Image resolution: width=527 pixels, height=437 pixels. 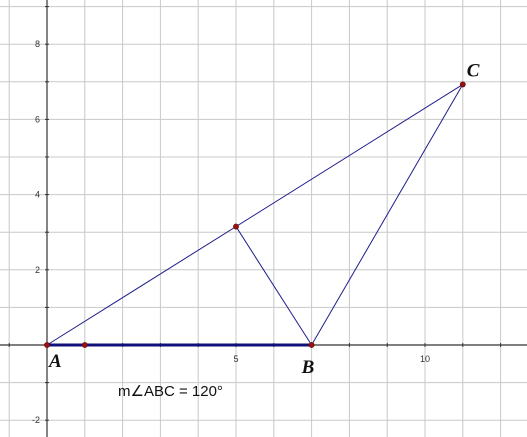 I want to click on point-label-C: C, so click(x=473, y=70).